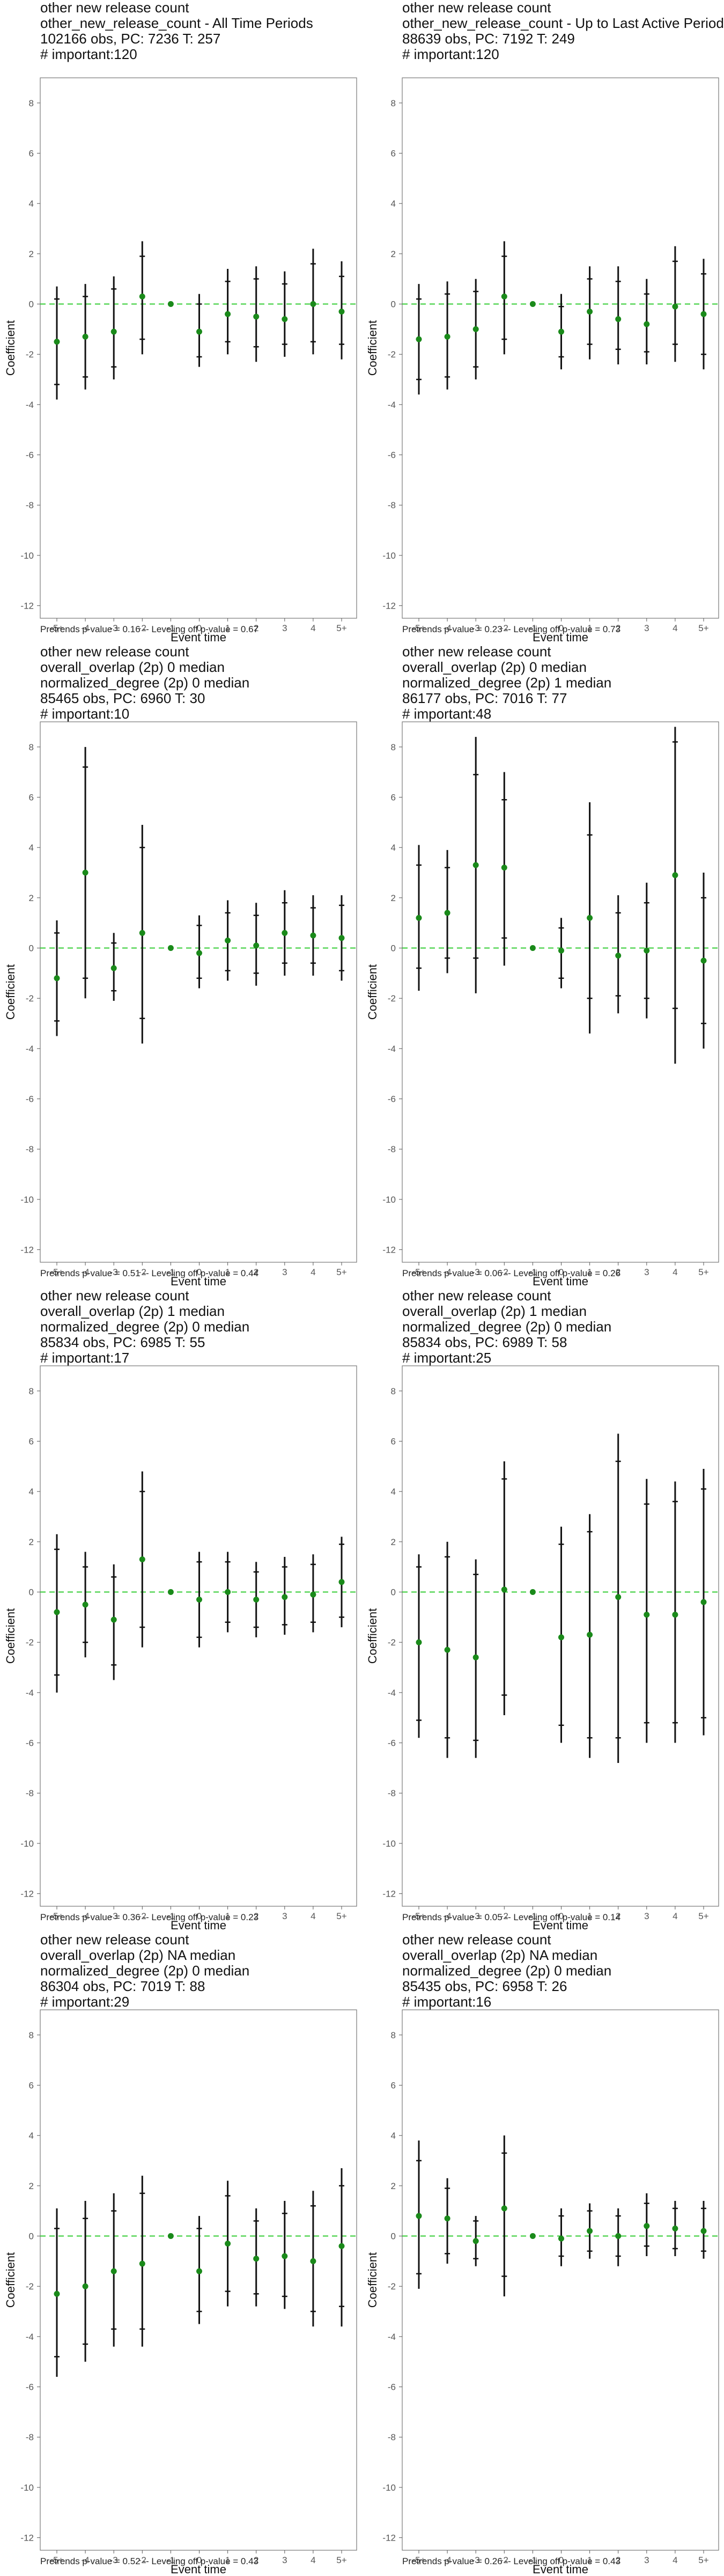 Image resolution: width=724 pixels, height=2576 pixels. Describe the element at coordinates (256, 628) in the screenshot. I see `x-tick-label: 2` at that location.